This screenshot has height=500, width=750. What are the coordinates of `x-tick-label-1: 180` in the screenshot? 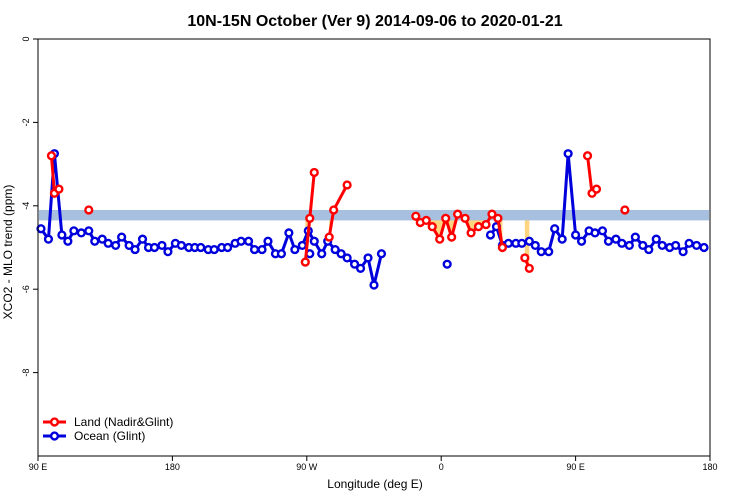 It's located at (172, 467).